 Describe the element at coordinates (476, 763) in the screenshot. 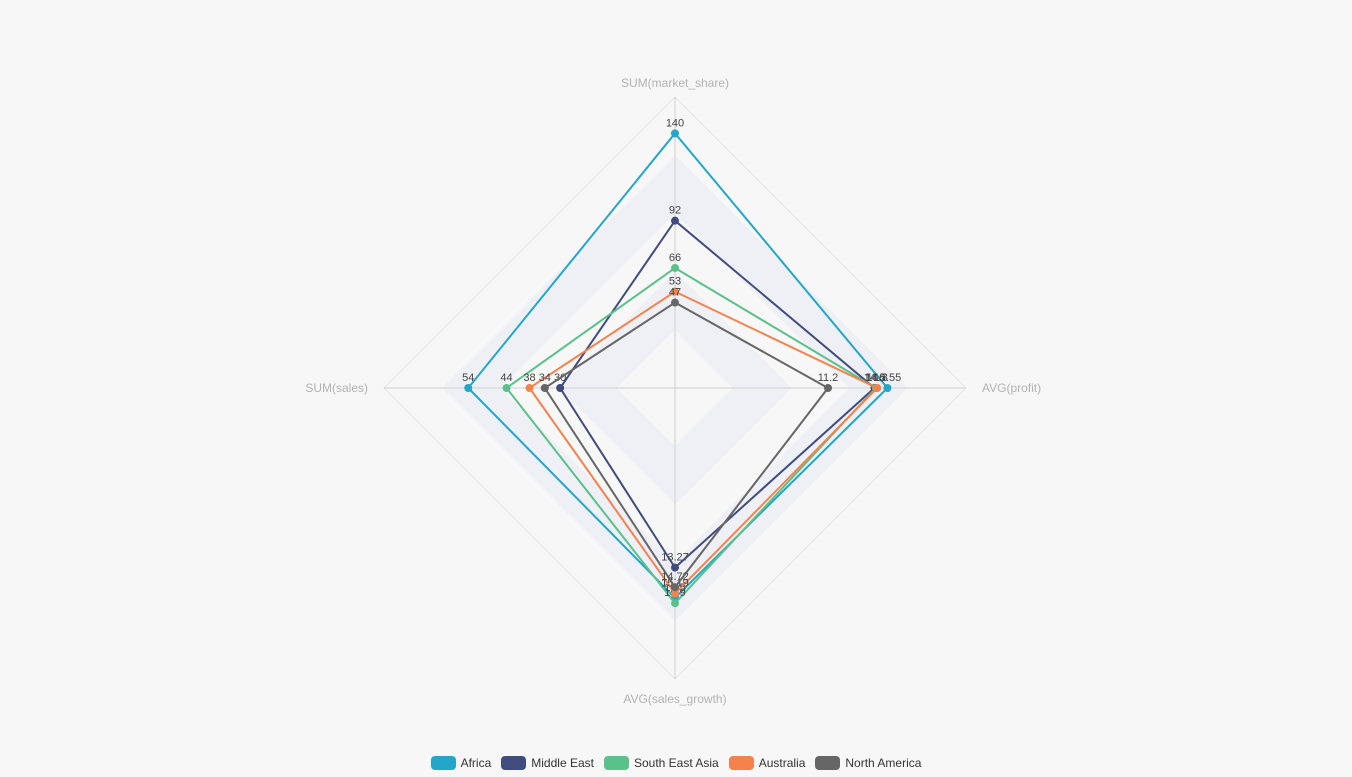

I see `legend-label: Africa` at that location.